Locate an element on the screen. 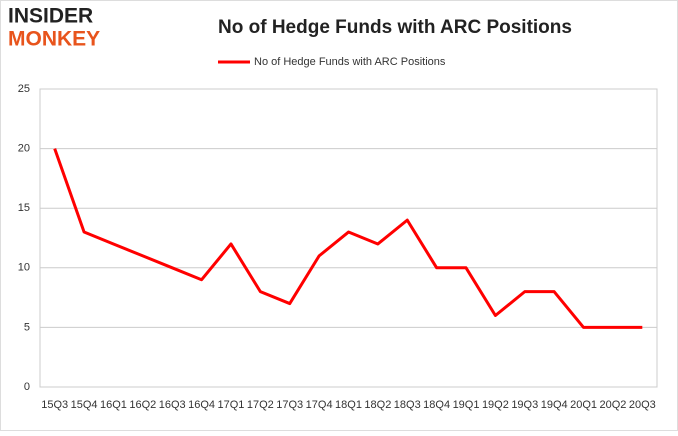 This screenshot has height=436, width=678. x-tick-label: 16Q4 is located at coordinates (201, 405).